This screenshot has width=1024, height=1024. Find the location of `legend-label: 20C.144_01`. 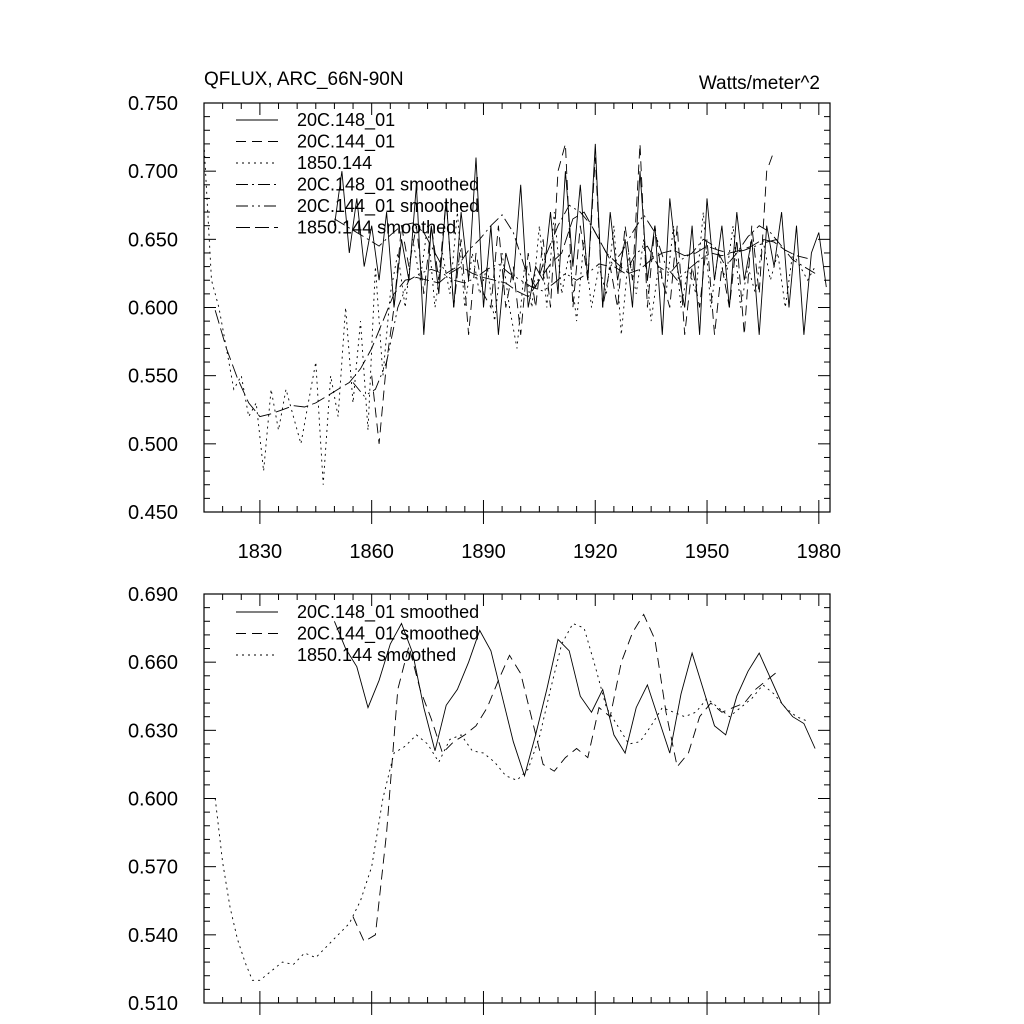

legend-label: 20C.144_01 is located at coordinates (346, 142).